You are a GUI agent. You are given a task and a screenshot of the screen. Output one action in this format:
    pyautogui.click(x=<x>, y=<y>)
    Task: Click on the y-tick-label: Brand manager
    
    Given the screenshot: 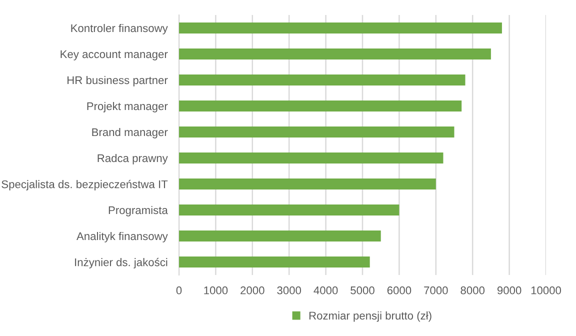 What is the action you would take?
    pyautogui.click(x=130, y=133)
    